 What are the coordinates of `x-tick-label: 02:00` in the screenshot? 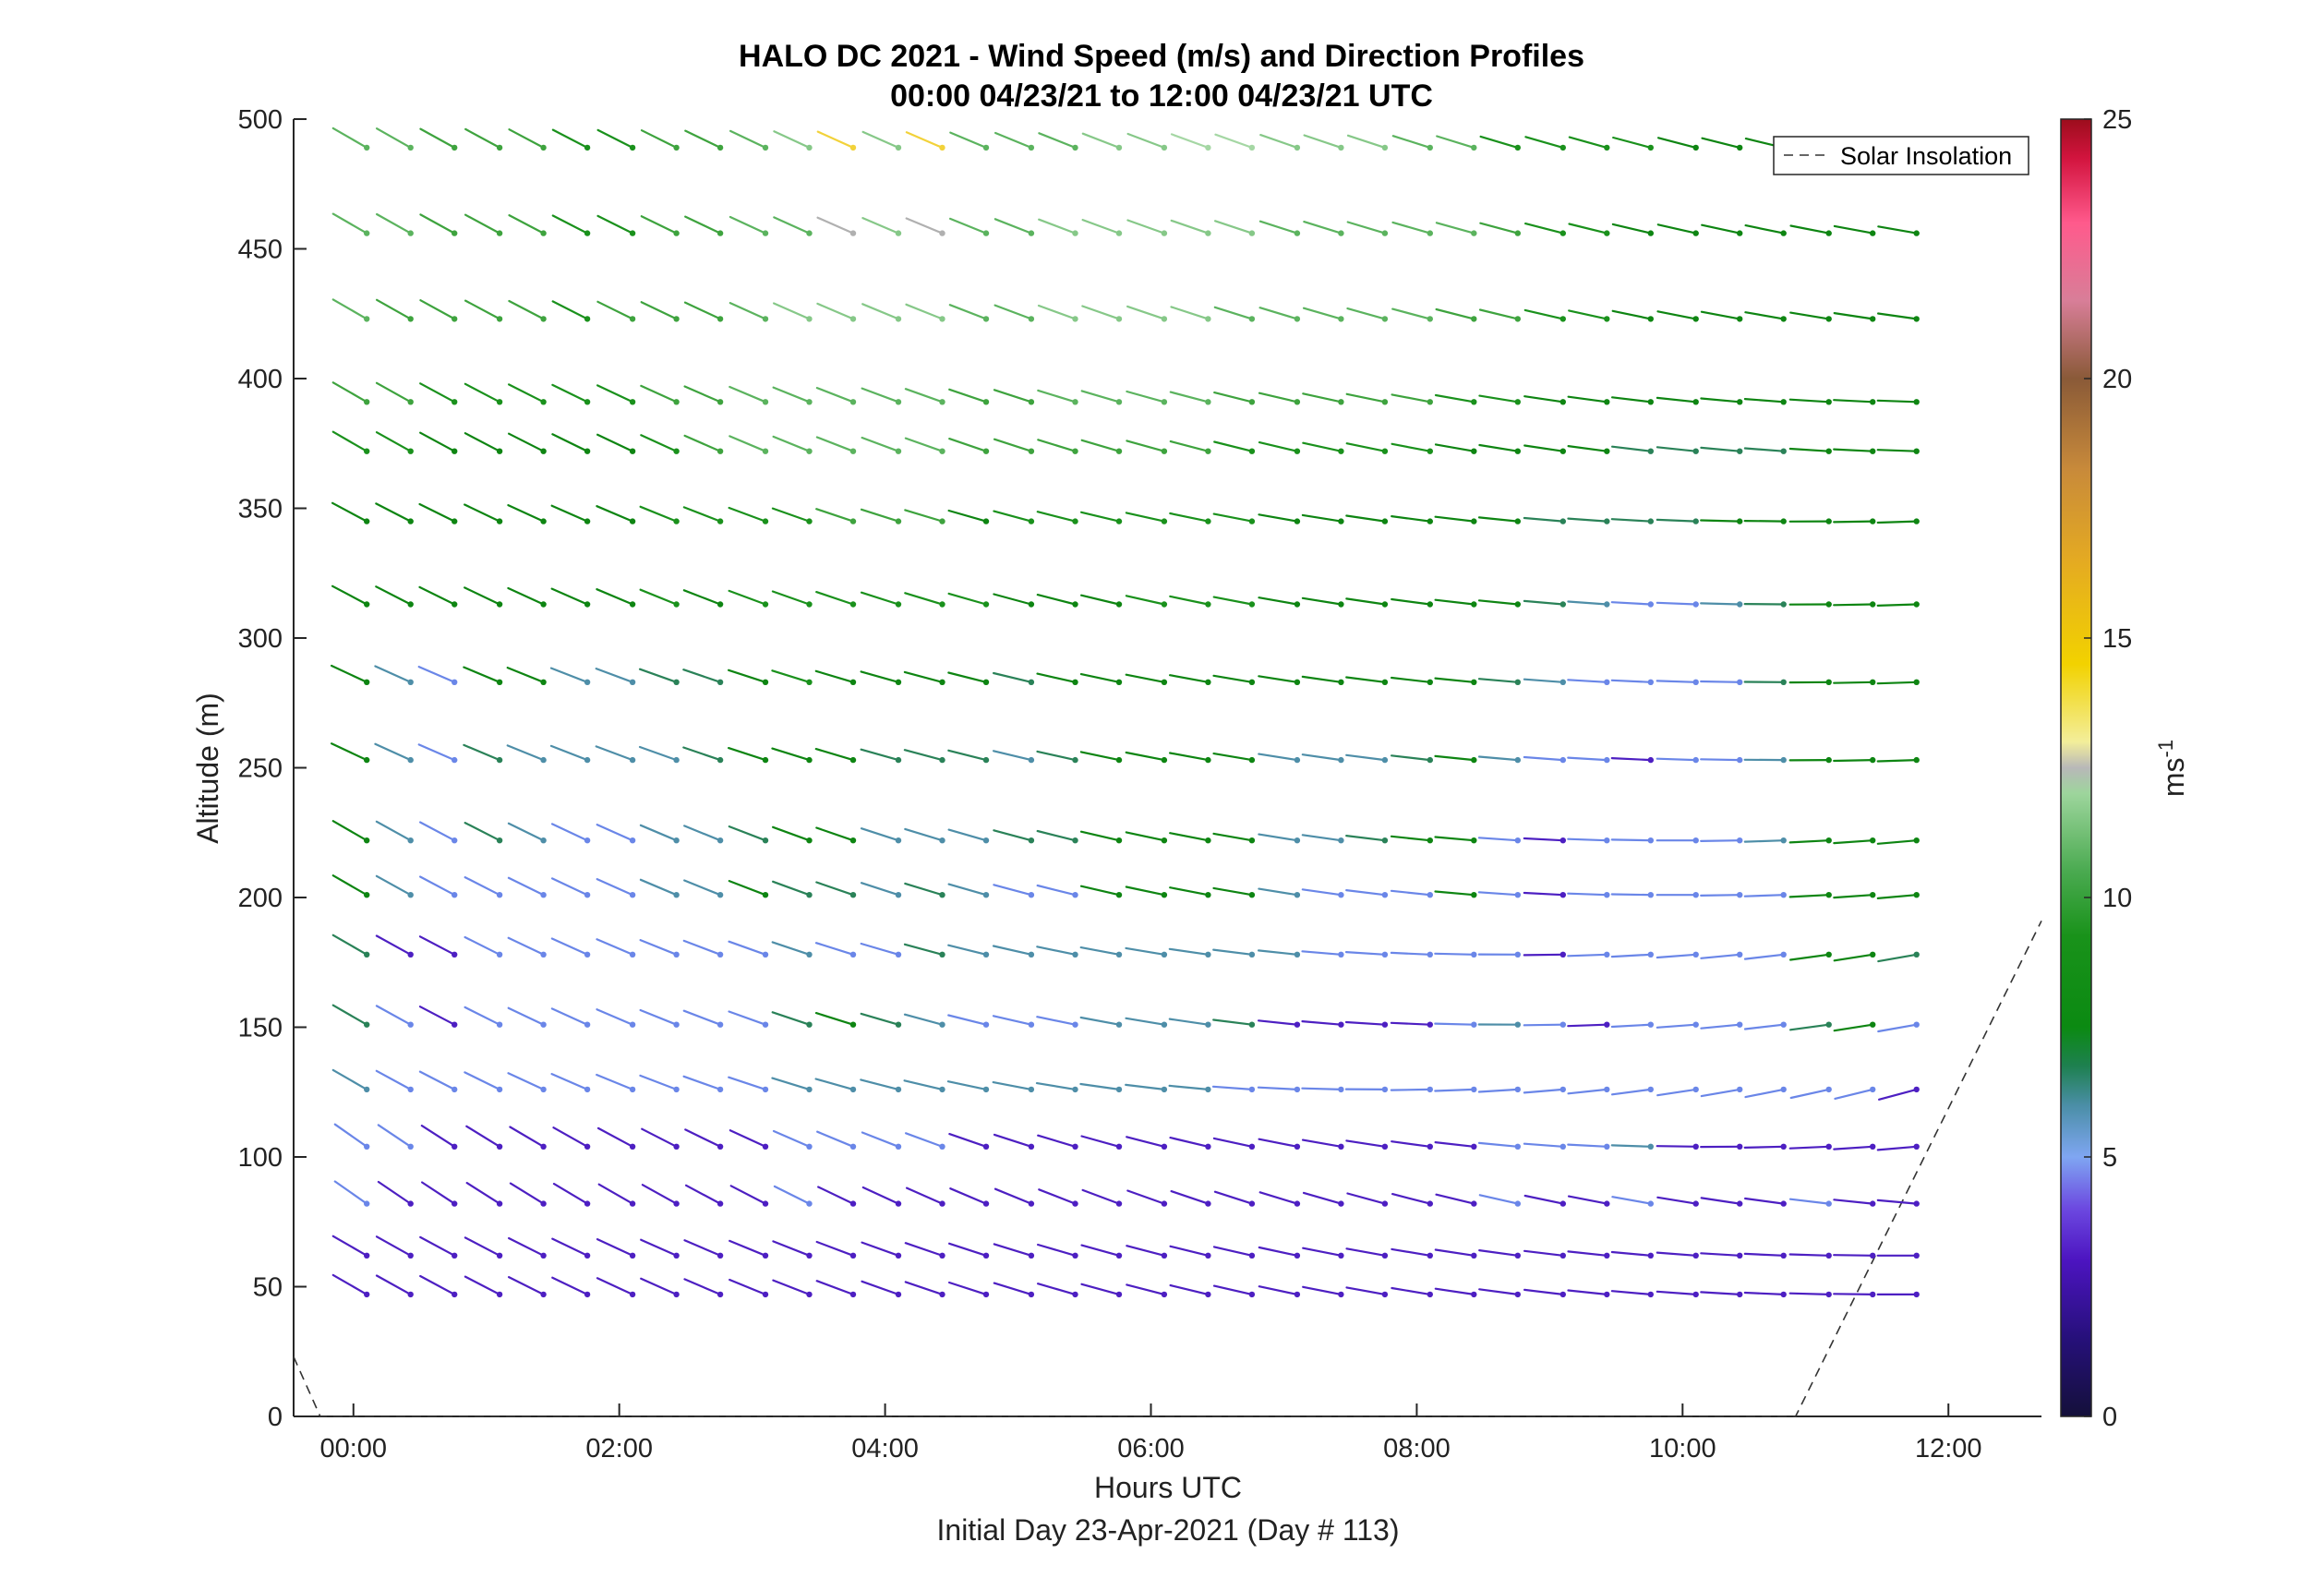 It's located at (619, 1449).